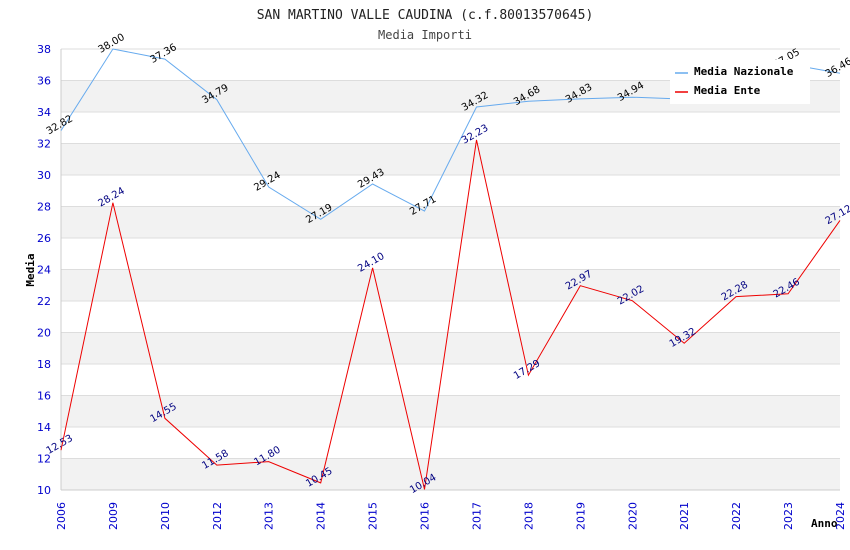 The width and height of the screenshot is (850, 550). I want to click on y-tick-label: 28, so click(44, 207).